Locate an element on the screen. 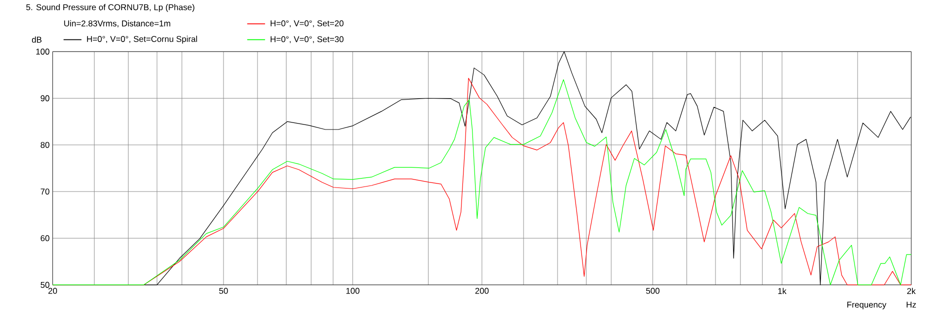  y-tick-label: 60 is located at coordinates (45, 238).